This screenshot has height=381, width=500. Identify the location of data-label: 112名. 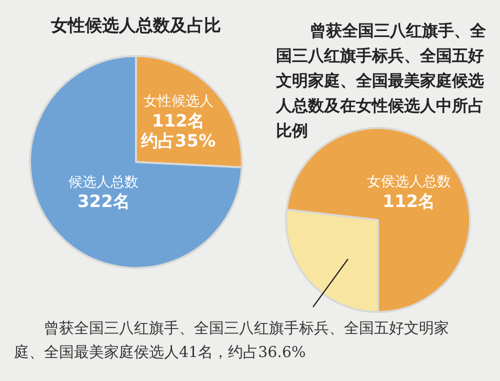
(409, 202).